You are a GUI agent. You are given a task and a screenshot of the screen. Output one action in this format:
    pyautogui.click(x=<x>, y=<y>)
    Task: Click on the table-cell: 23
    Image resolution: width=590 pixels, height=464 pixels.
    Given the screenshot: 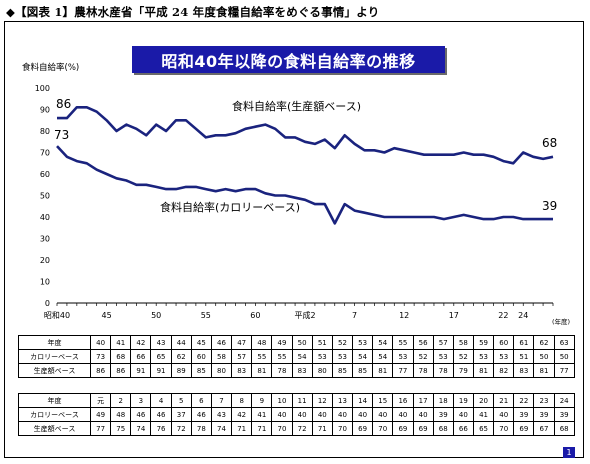 What is the action you would take?
    pyautogui.click(x=544, y=400)
    